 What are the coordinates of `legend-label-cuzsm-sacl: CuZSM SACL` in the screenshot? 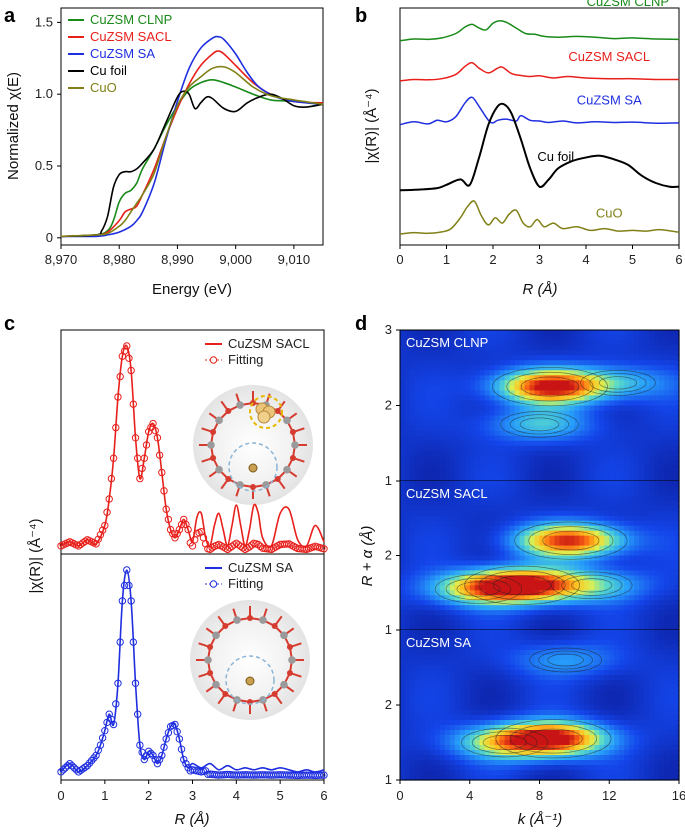 It's located at (131, 36).